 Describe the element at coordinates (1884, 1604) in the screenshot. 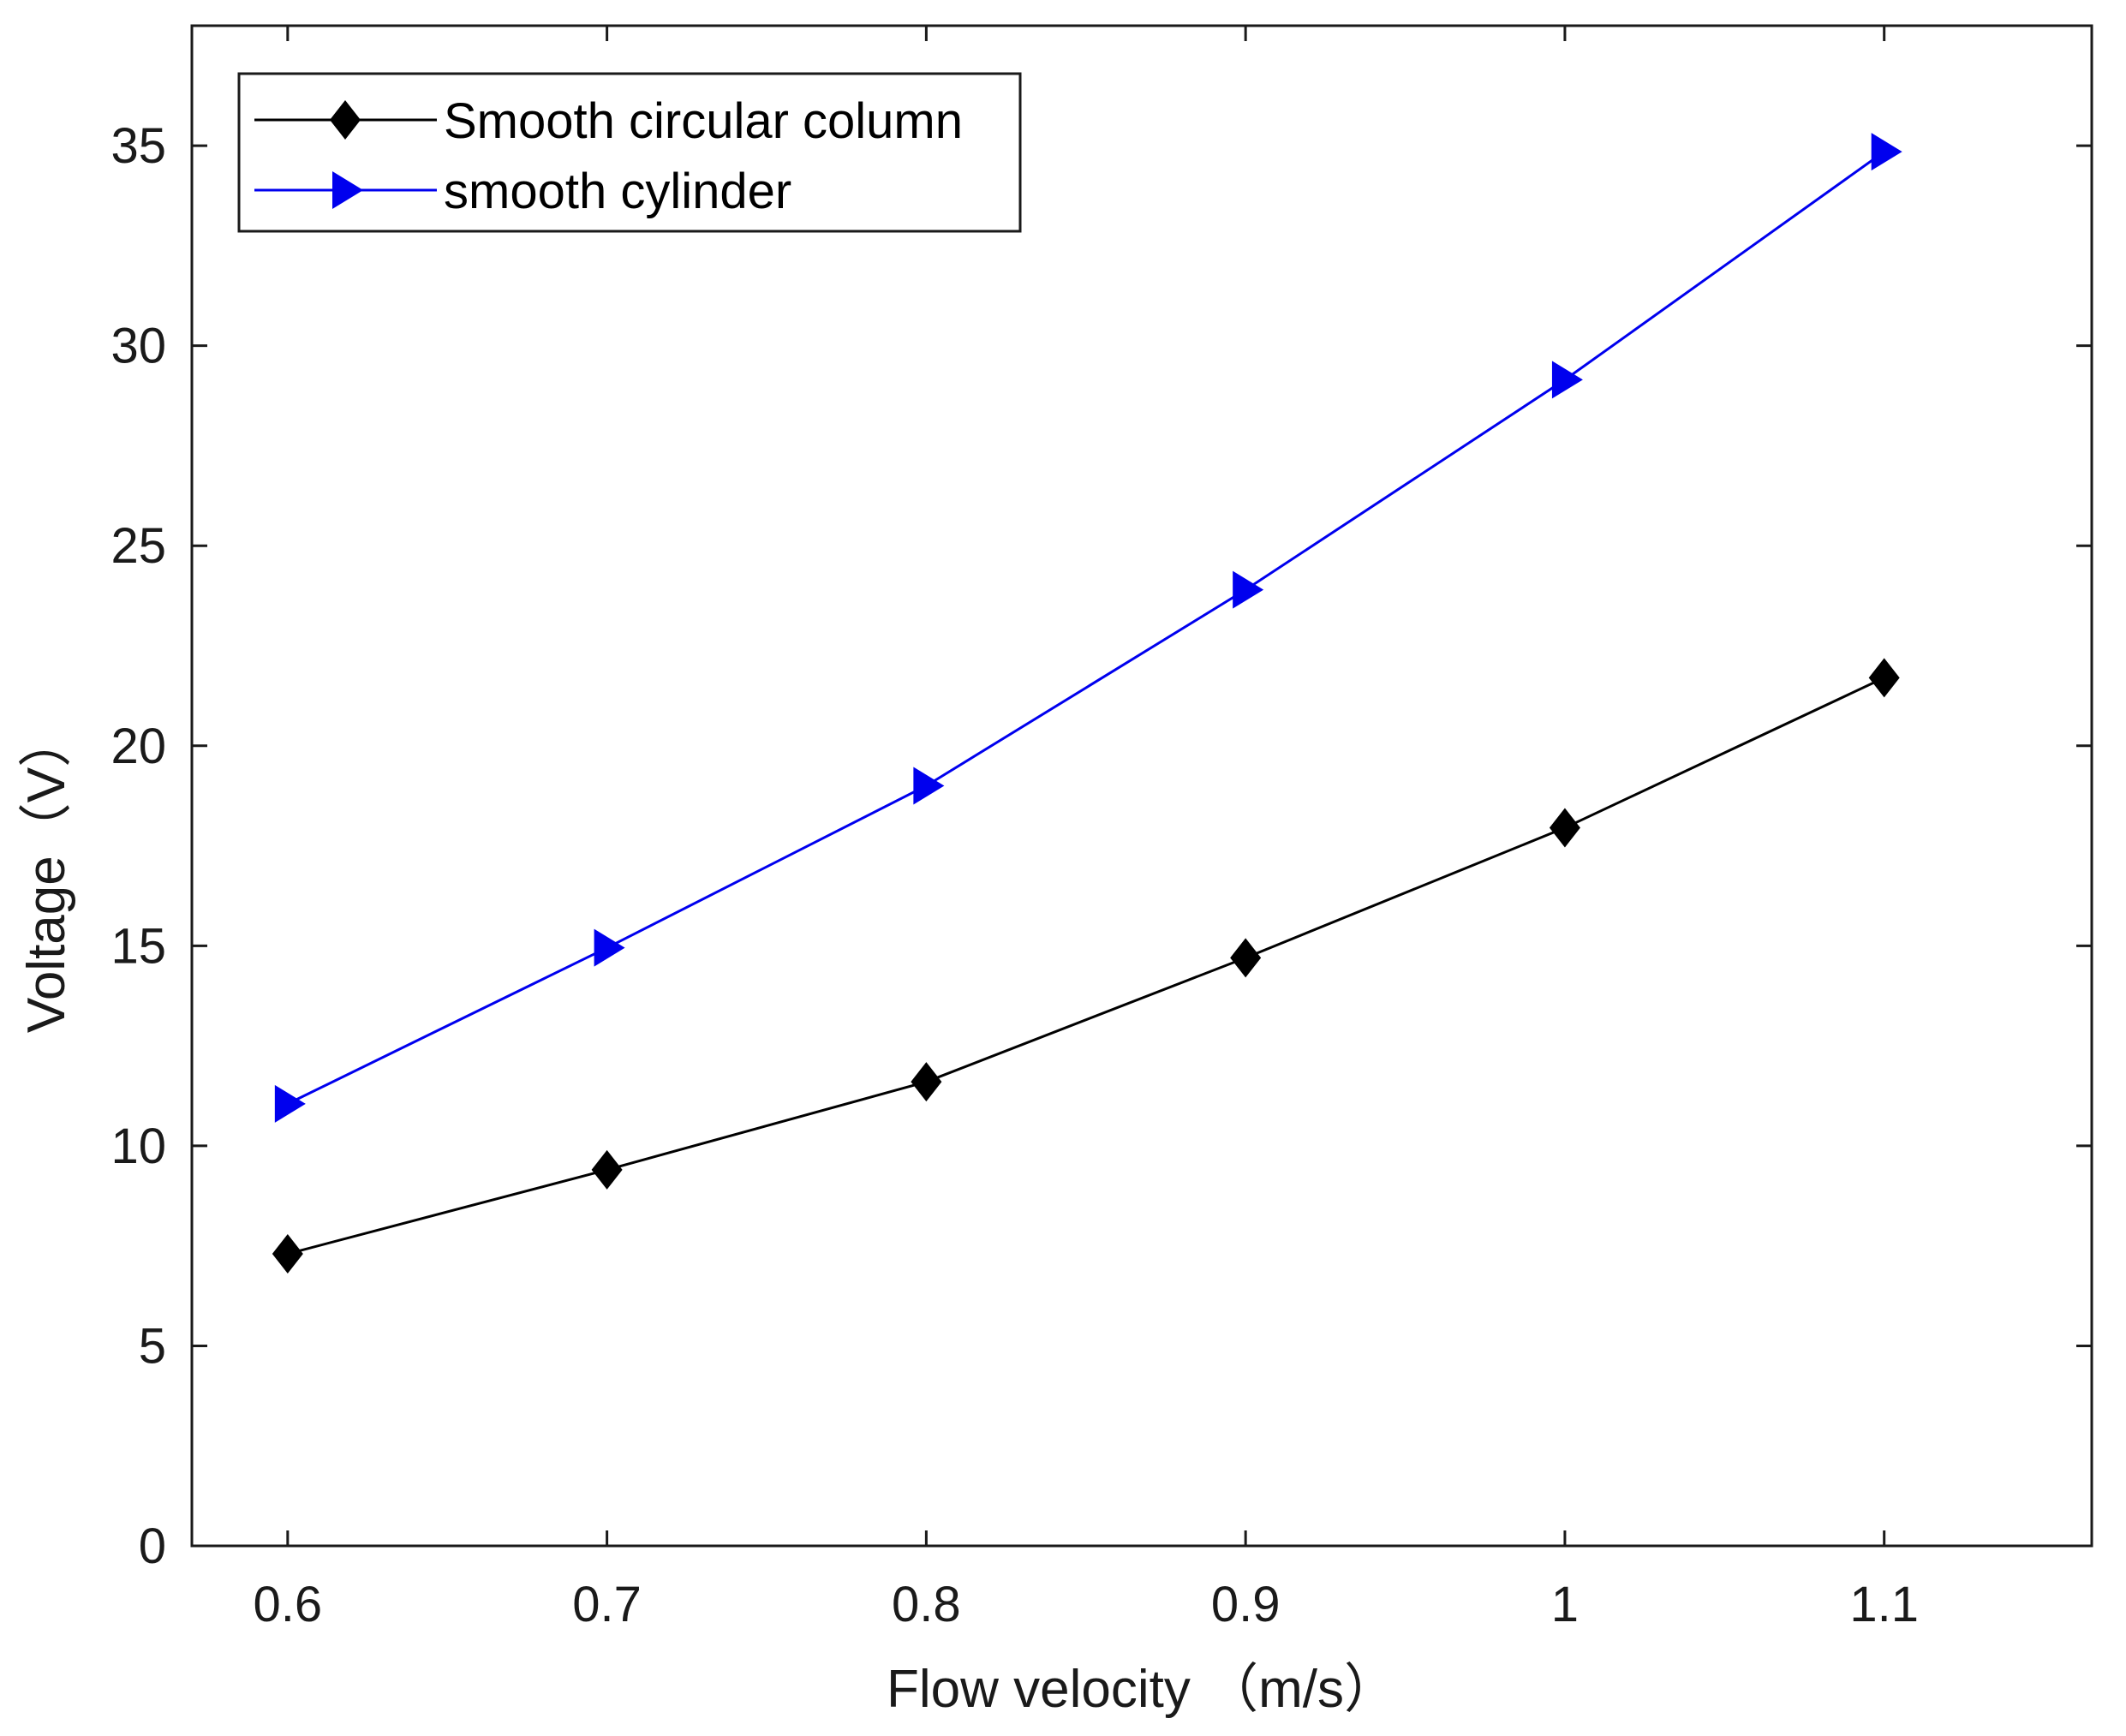

I see `x-tick-label: 1.1` at that location.